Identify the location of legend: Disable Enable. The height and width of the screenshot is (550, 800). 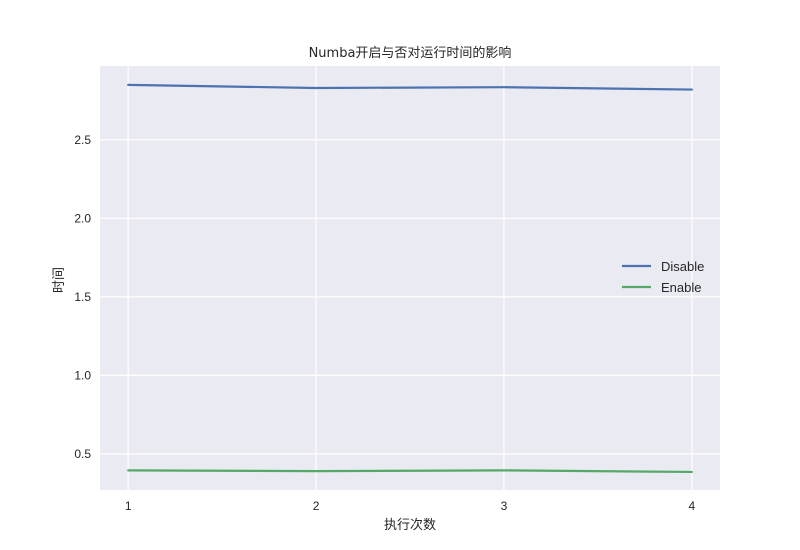
(663, 277).